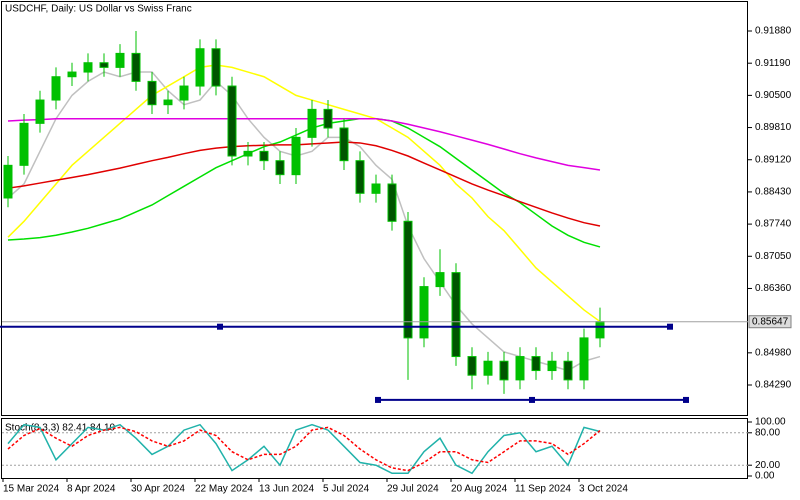 Image resolution: width=800 pixels, height=500 pixels. I want to click on y-tick-label: 20.00, so click(767, 465).